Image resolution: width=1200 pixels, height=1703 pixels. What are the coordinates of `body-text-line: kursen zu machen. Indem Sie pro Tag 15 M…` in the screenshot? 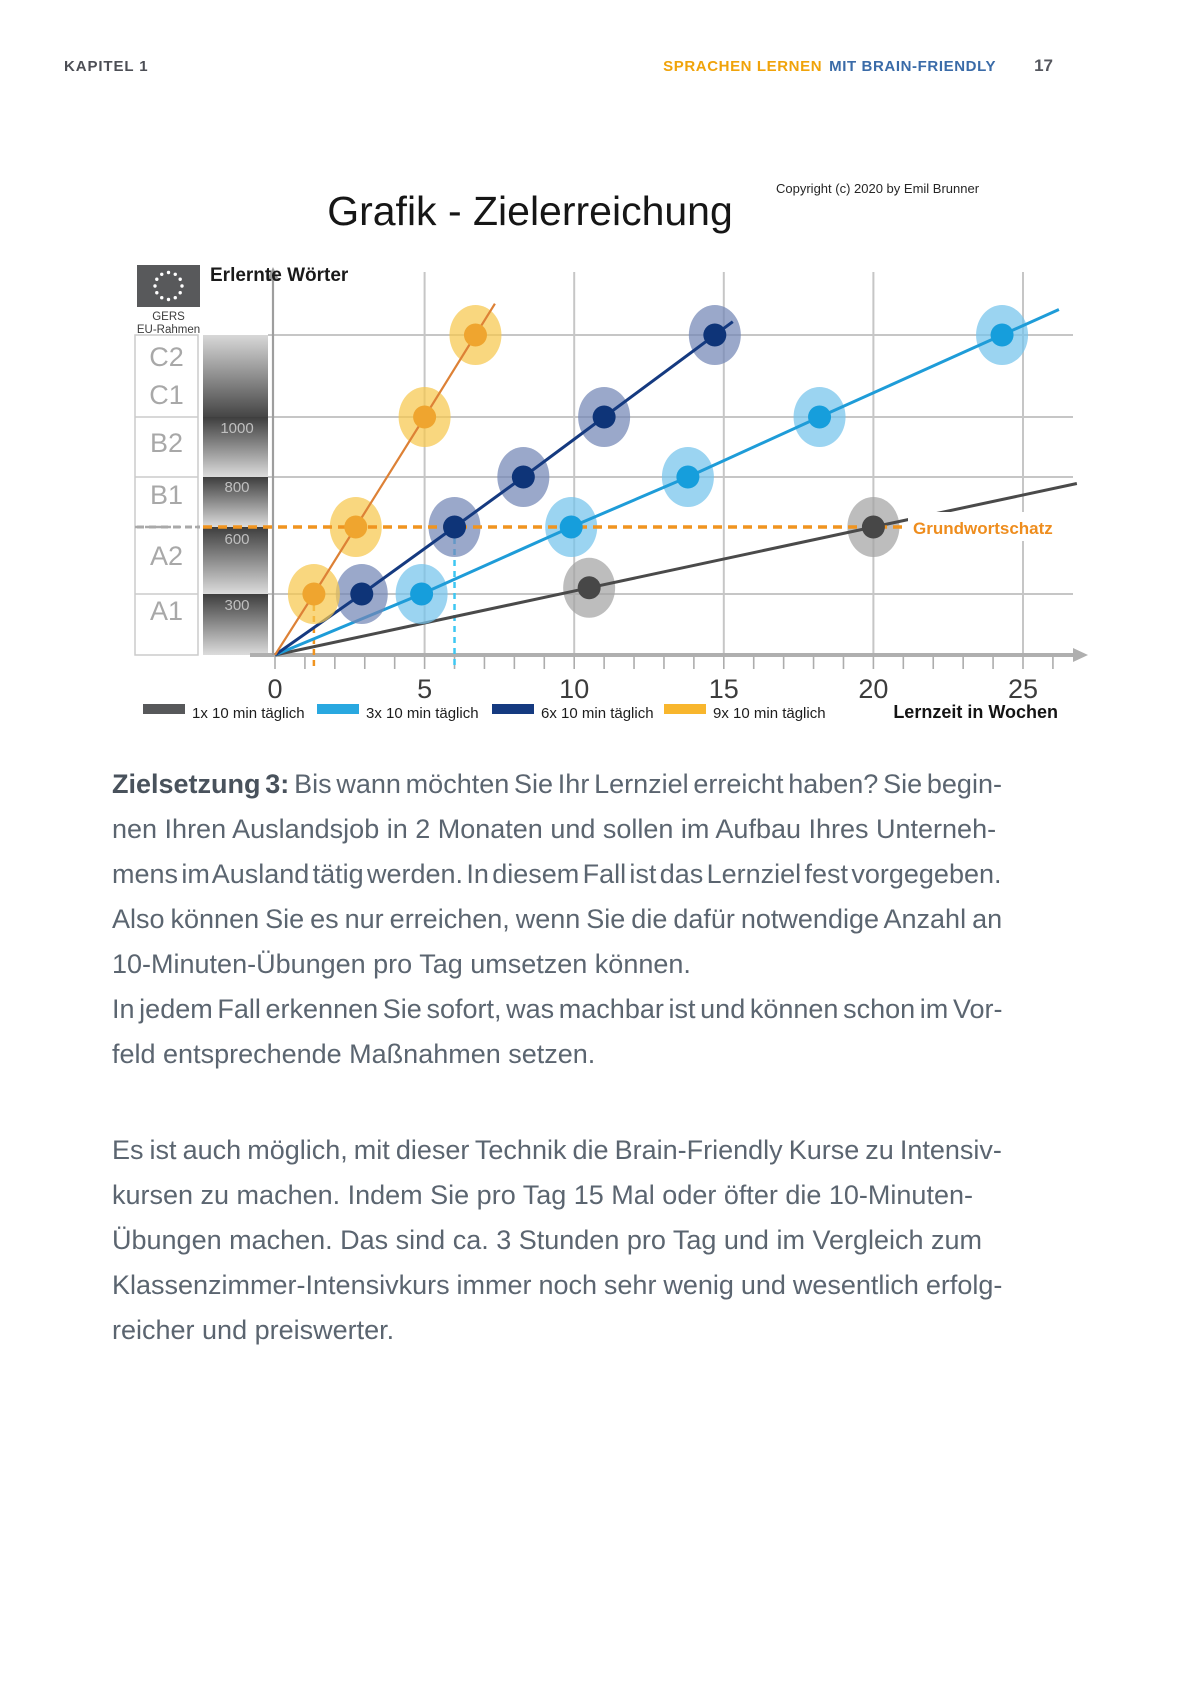 It's located at (542, 1195).